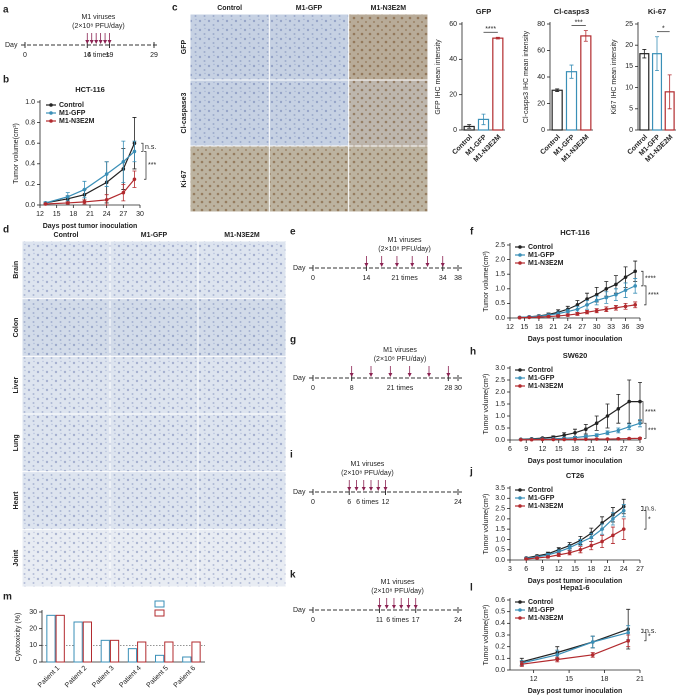  Describe the element at coordinates (500, 658) in the screenshot. I see `y-tick-label: 0.1` at that location.